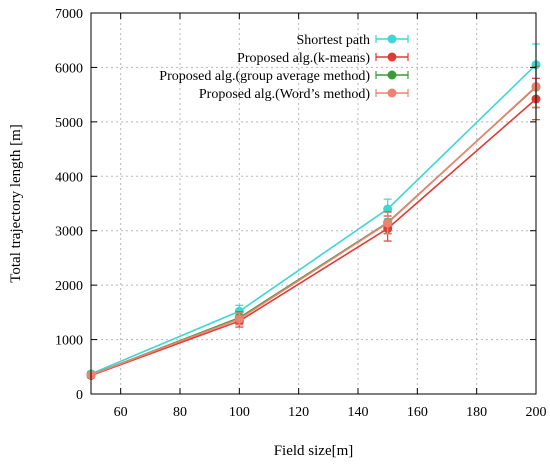  I want to click on y-tick-label: 5000, so click(69, 123).